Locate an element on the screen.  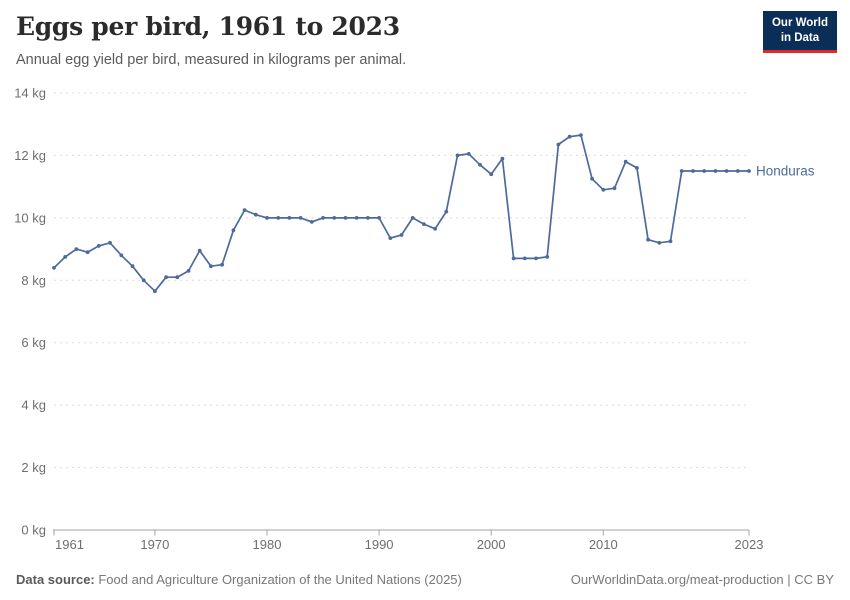
x-tick-label: 1970 is located at coordinates (154, 544).